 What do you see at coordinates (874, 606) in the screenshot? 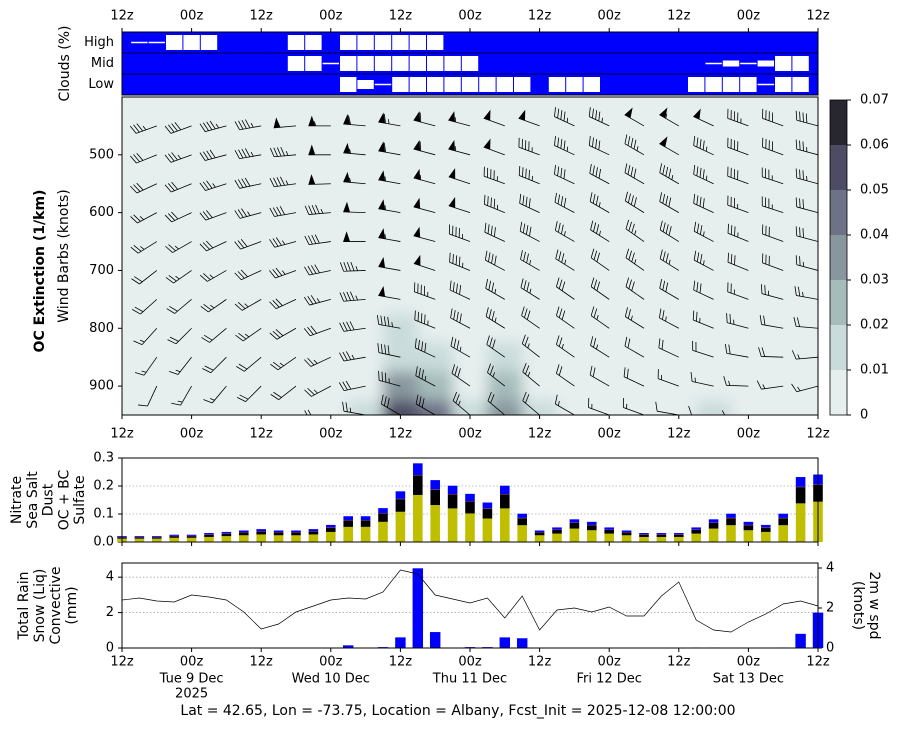
I see `y2-axis-label: 2m w spd` at bounding box center [874, 606].